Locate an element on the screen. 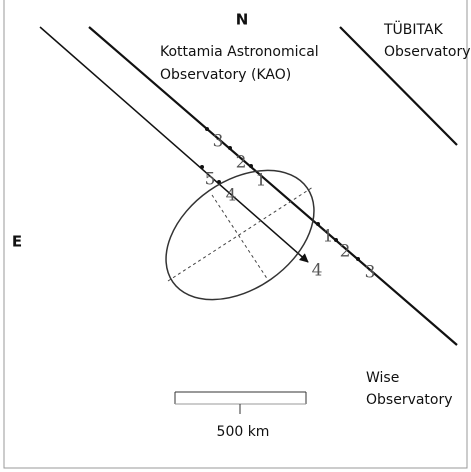 The height and width of the screenshot is (472, 471). scale-label: 500 km is located at coordinates (243, 432).